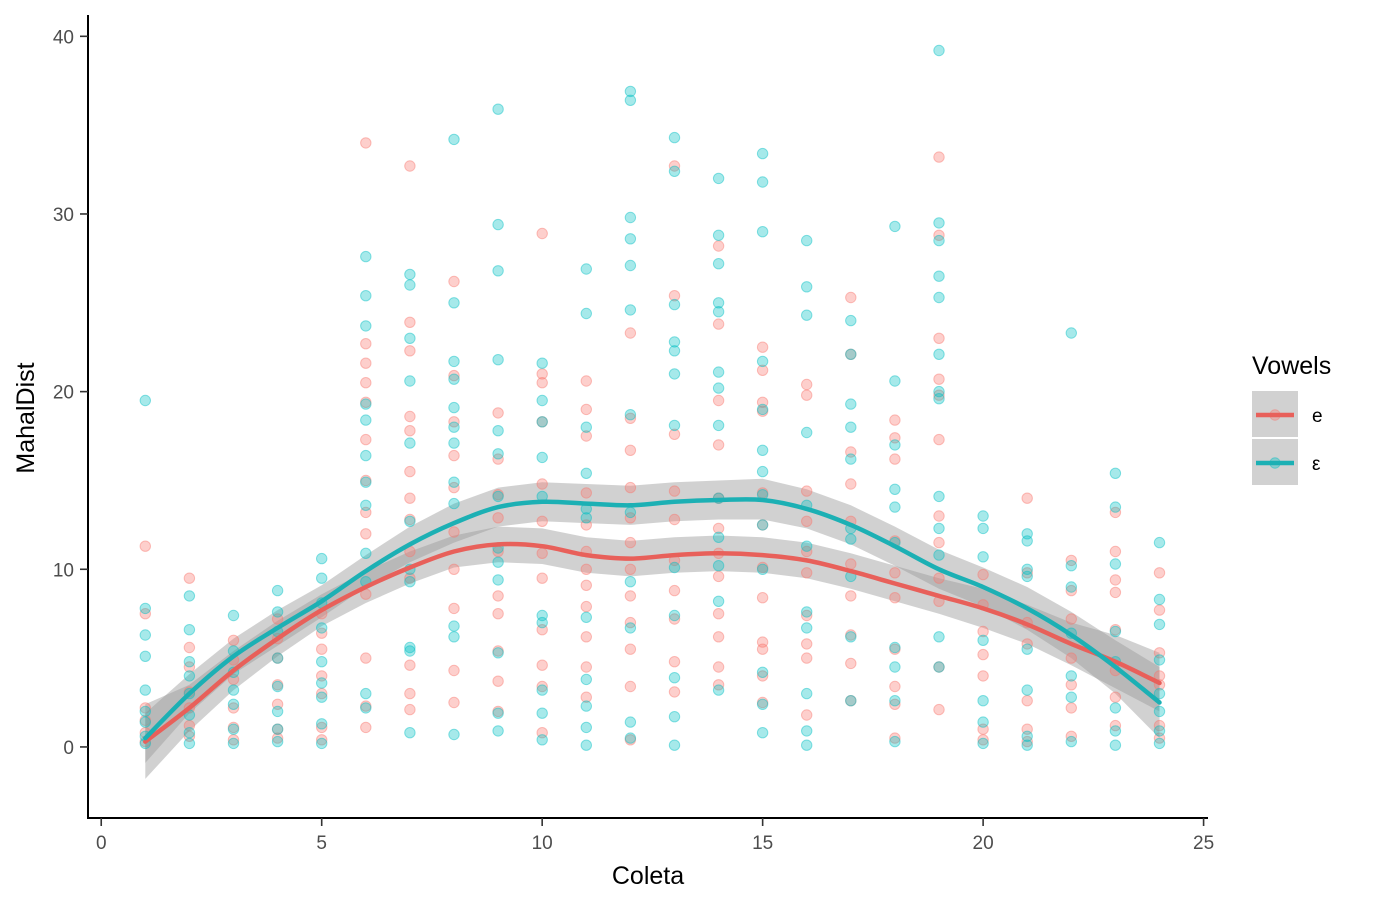 The image size is (1376, 904). Describe the element at coordinates (1291, 366) in the screenshot. I see `legend-title: Vowels` at that location.